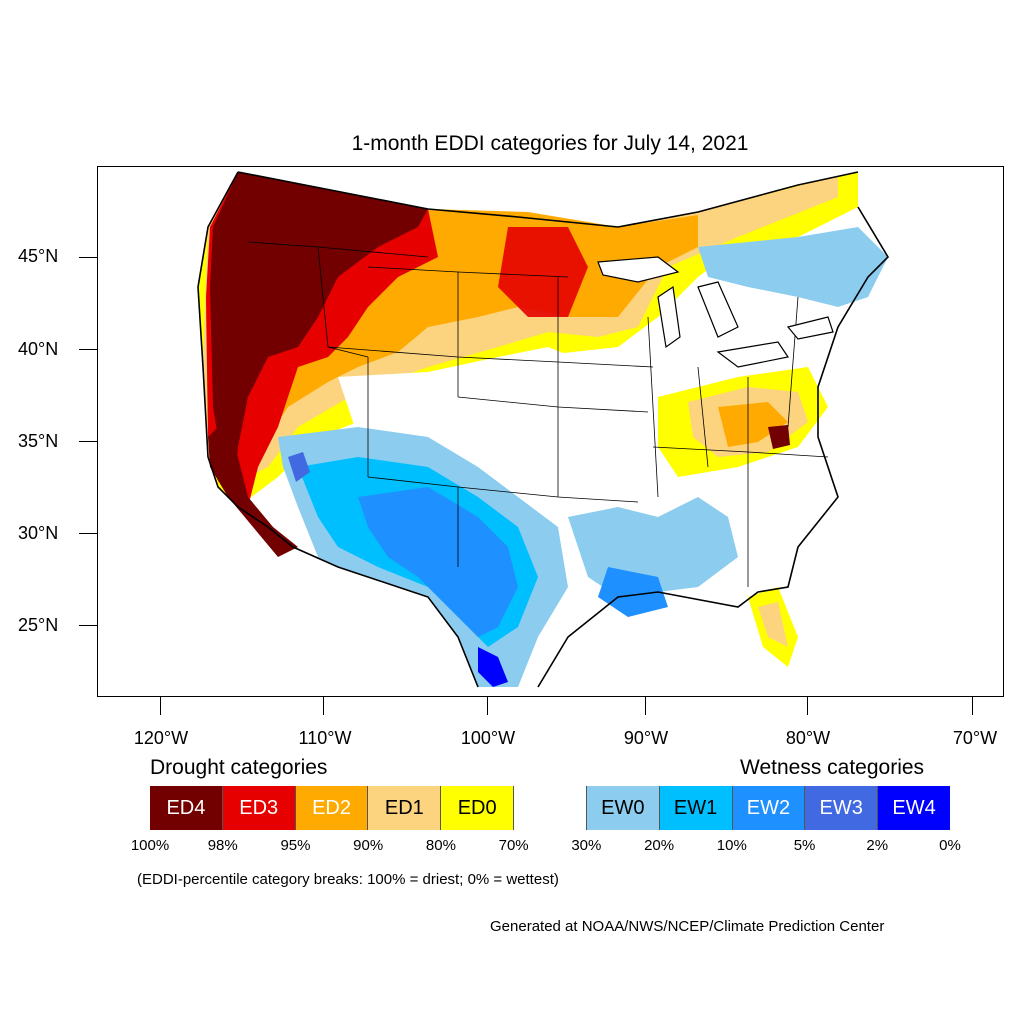  Describe the element at coordinates (808, 738) in the screenshot. I see `lon-label-80: 80°W` at that location.